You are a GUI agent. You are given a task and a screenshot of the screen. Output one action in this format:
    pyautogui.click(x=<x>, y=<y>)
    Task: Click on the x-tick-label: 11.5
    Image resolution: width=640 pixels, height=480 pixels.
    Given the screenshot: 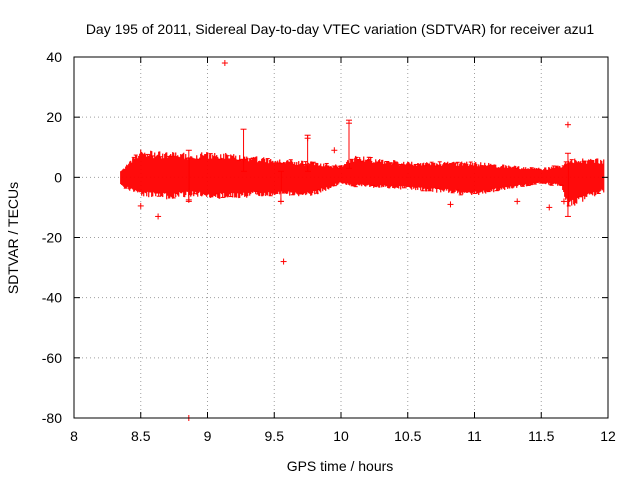 What is the action you would take?
    pyautogui.click(x=541, y=436)
    